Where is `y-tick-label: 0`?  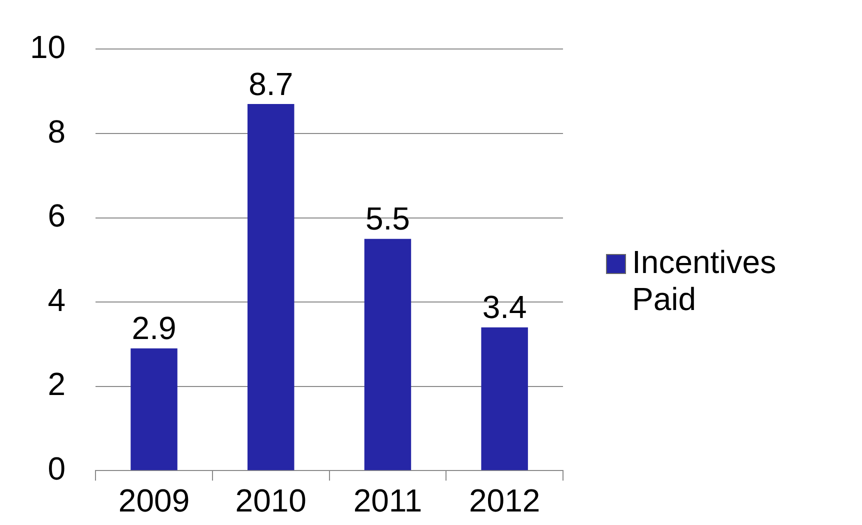 y-tick-label: 0 is located at coordinates (57, 468).